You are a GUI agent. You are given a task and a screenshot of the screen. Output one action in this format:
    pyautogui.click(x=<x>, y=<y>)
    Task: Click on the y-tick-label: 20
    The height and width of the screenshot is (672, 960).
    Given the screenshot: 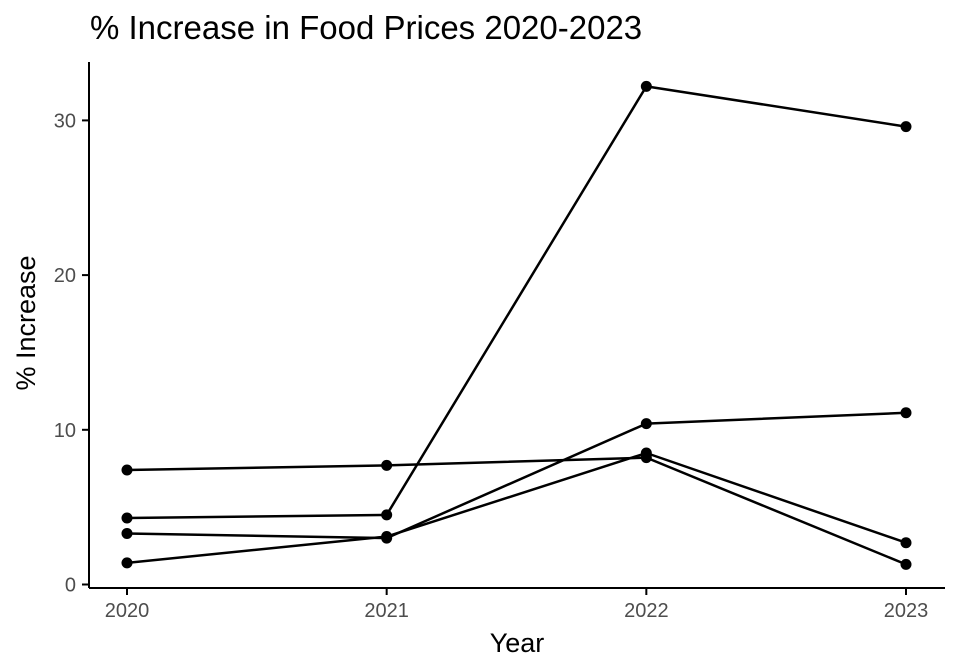 What is the action you would take?
    pyautogui.click(x=65, y=276)
    